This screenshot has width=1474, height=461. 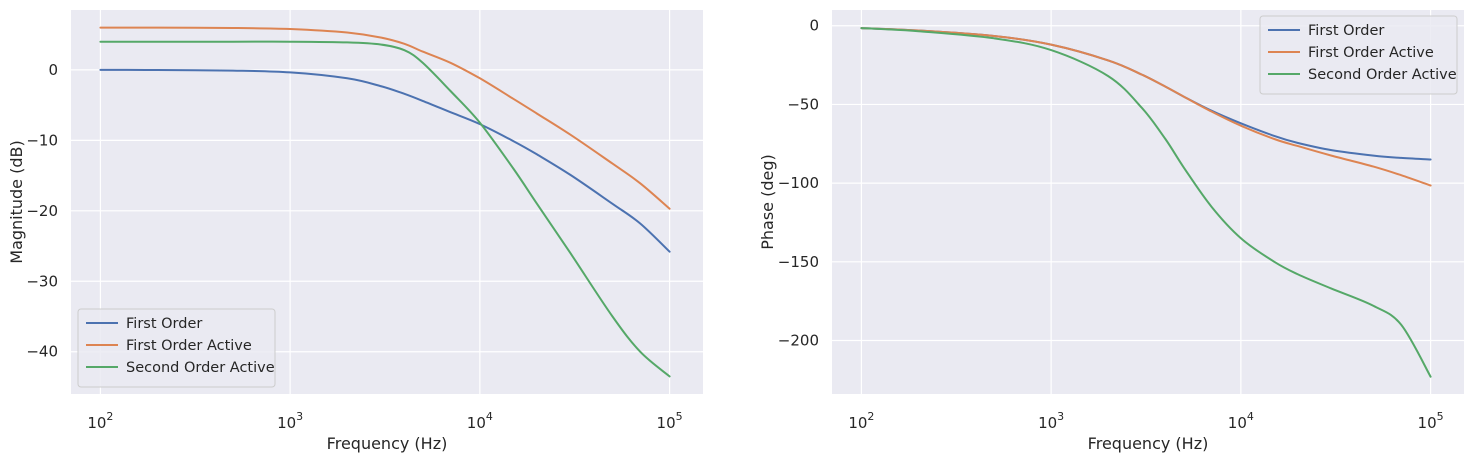 What do you see at coordinates (16, 201) in the screenshot?
I see `y-axis-label: Magnitude (dB)` at bounding box center [16, 201].